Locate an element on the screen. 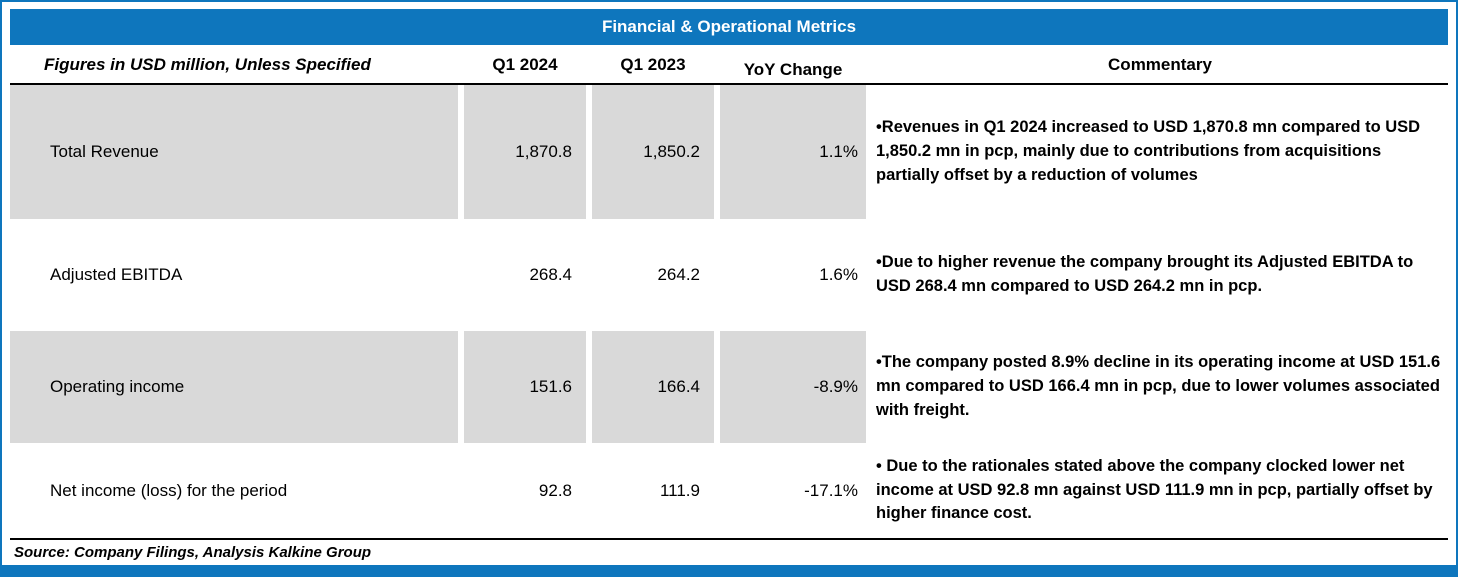 The width and height of the screenshot is (1458, 577). value-yoy-change: -8.9% is located at coordinates (793, 387).